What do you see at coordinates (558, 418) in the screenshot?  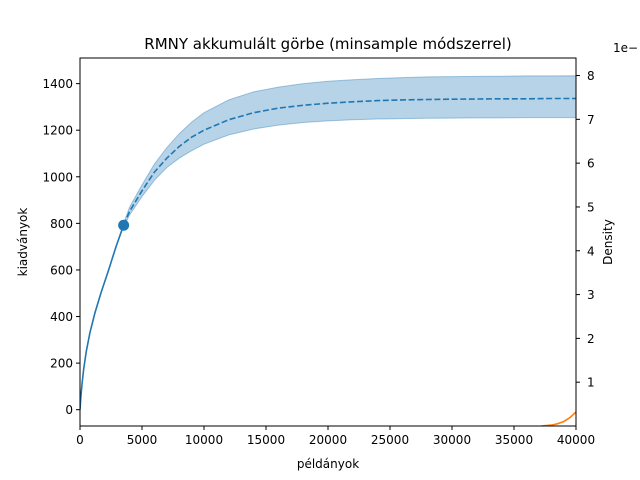 I see `density-line` at bounding box center [558, 418].